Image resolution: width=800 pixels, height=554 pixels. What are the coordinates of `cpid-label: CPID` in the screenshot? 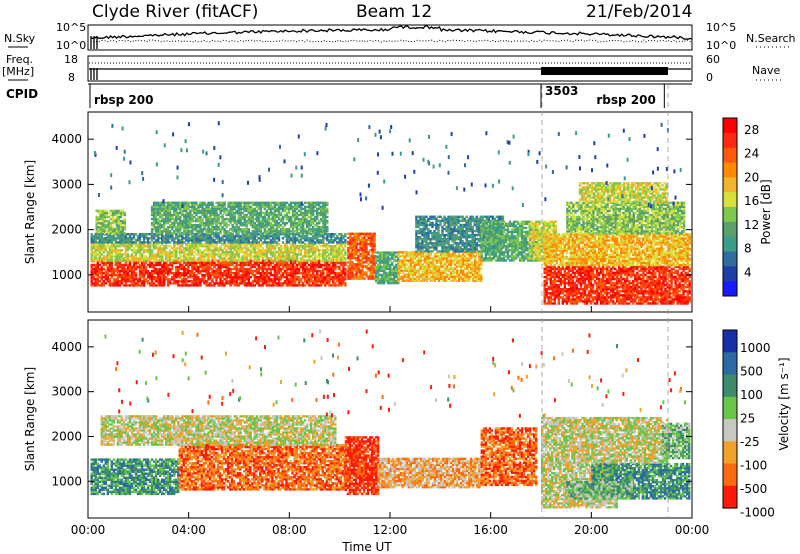 It's located at (22, 94).